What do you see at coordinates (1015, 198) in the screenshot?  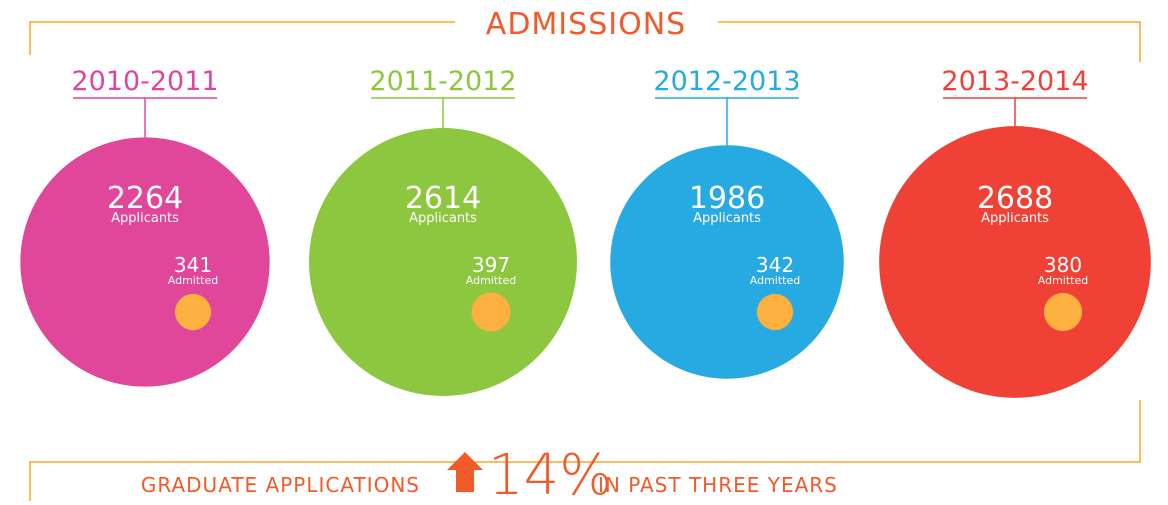 I see `applicants-value: 2688` at bounding box center [1015, 198].